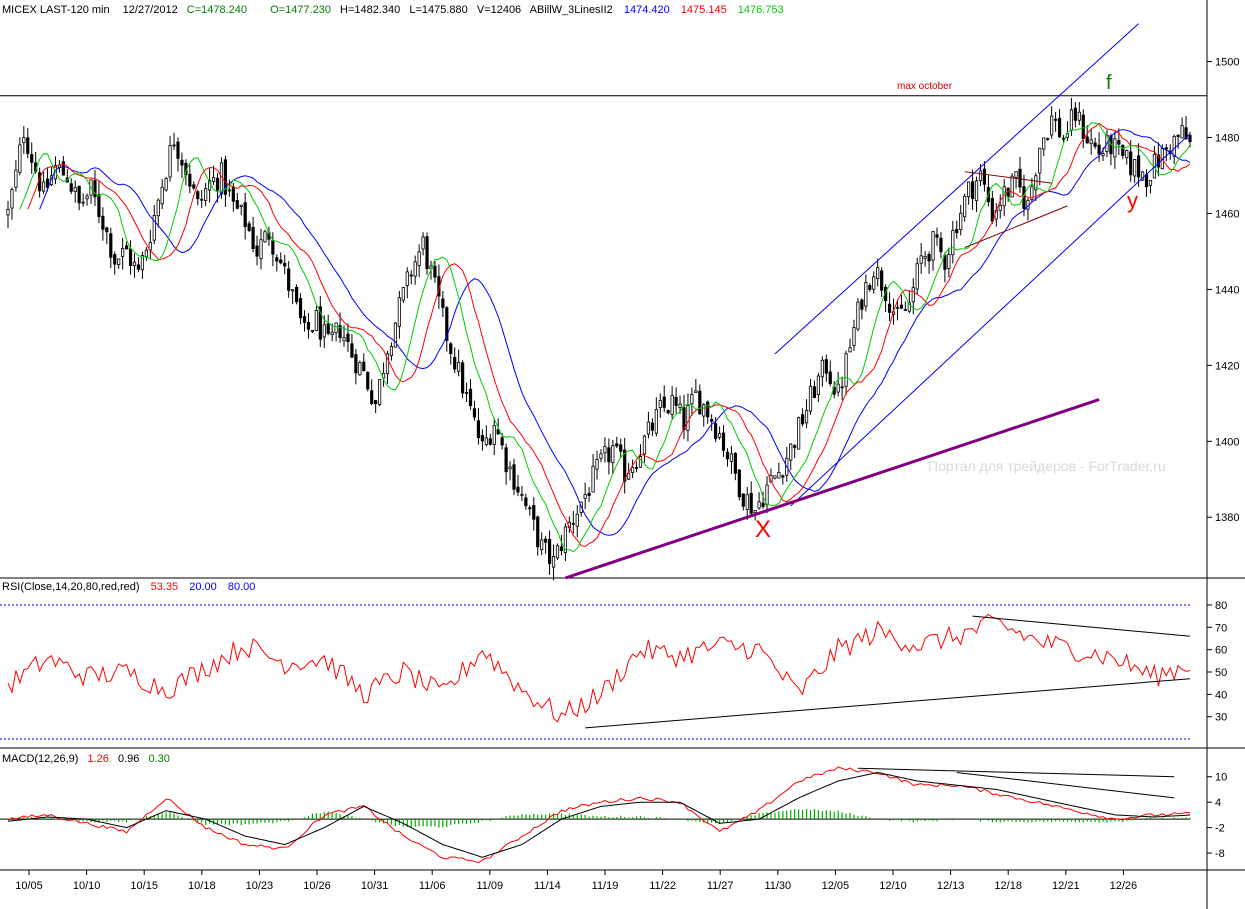 The height and width of the screenshot is (909, 1245). I want to click on header-volume: V=12406, so click(499, 10).